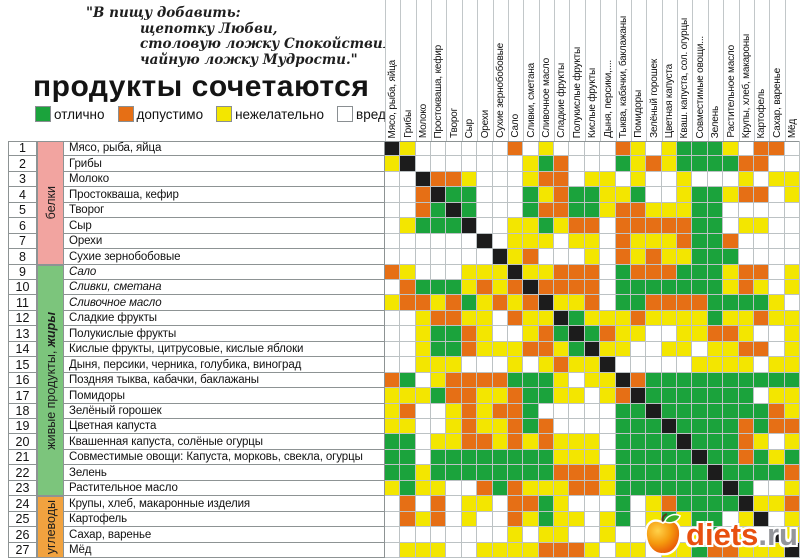  What do you see at coordinates (224, 272) in the screenshot?
I see `row-label: Сало` at bounding box center [224, 272].